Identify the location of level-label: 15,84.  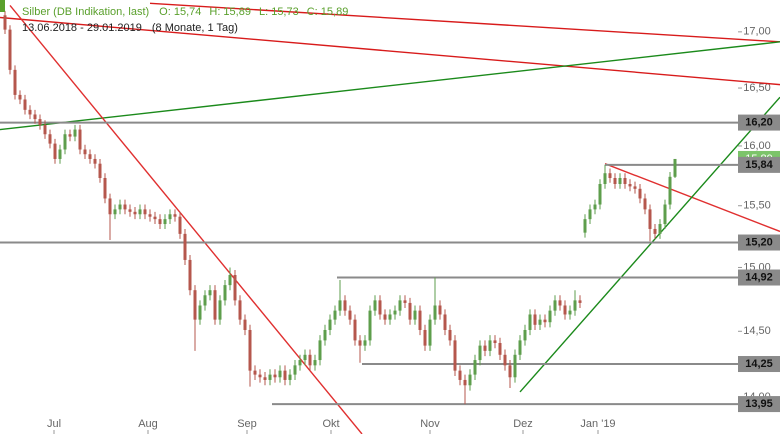
(759, 165).